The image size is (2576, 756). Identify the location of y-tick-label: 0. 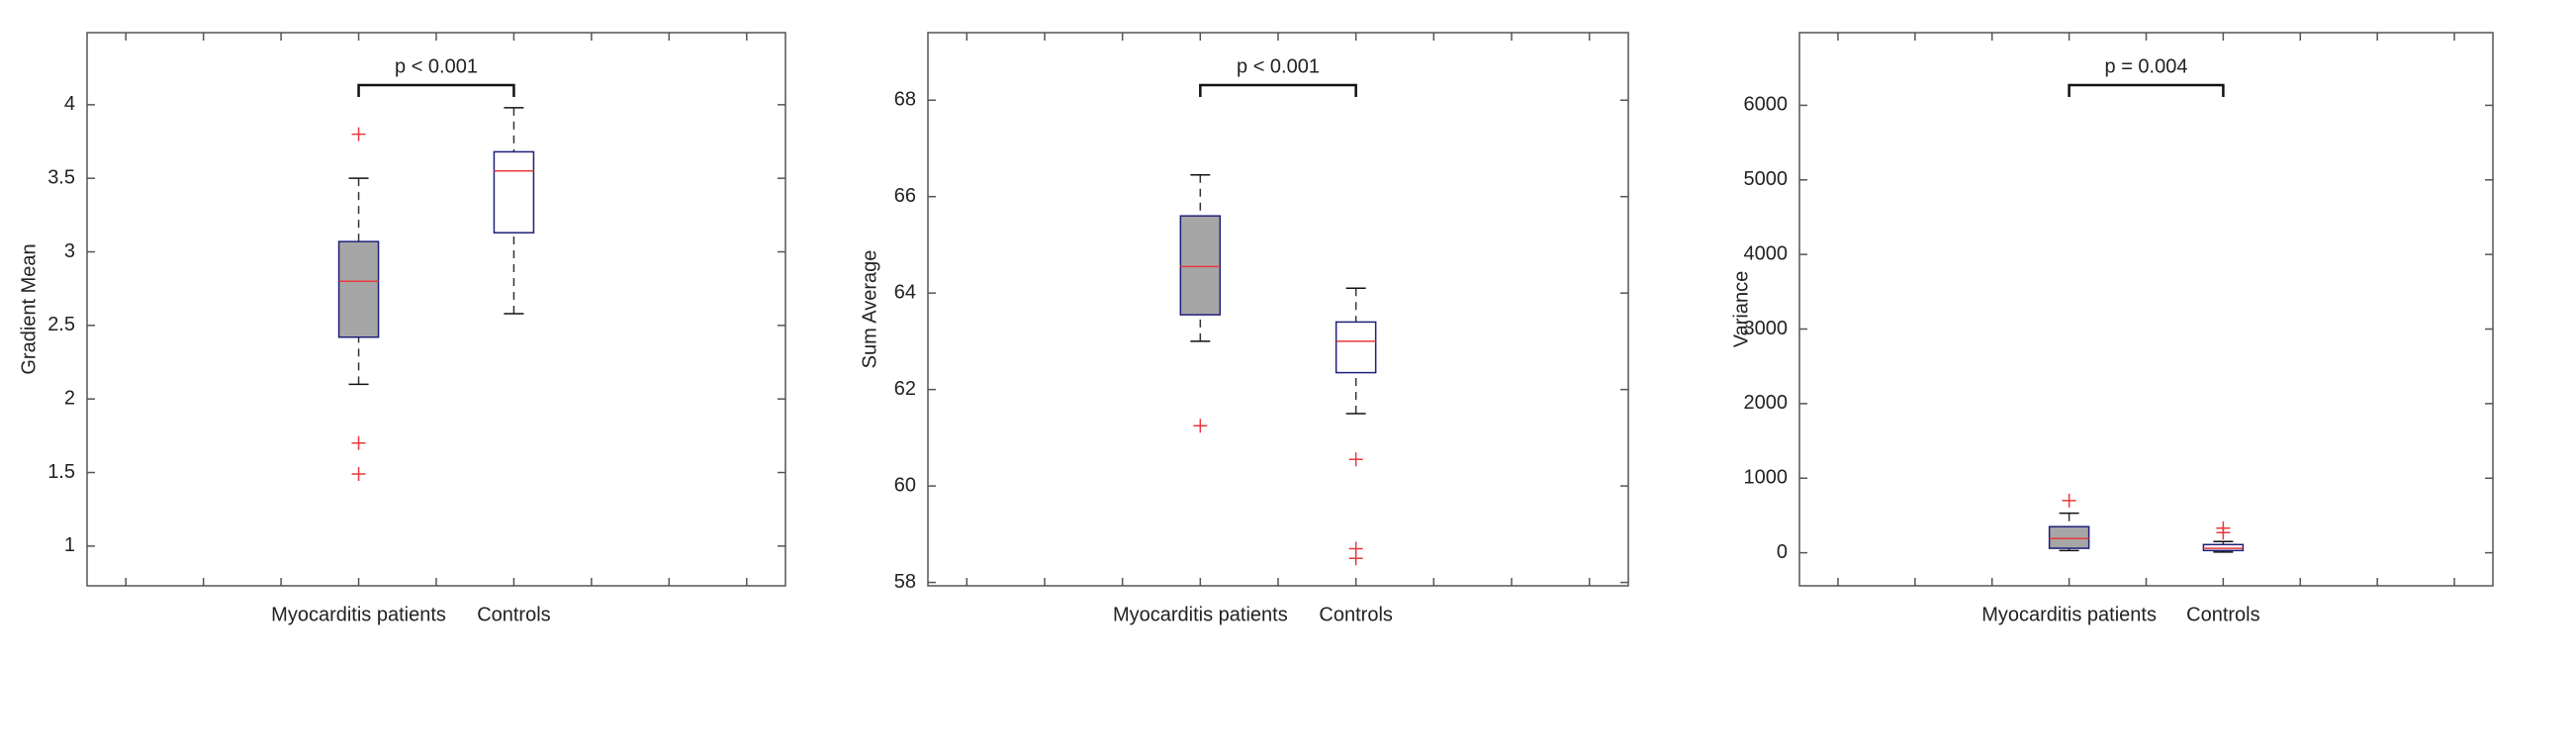
(1782, 552).